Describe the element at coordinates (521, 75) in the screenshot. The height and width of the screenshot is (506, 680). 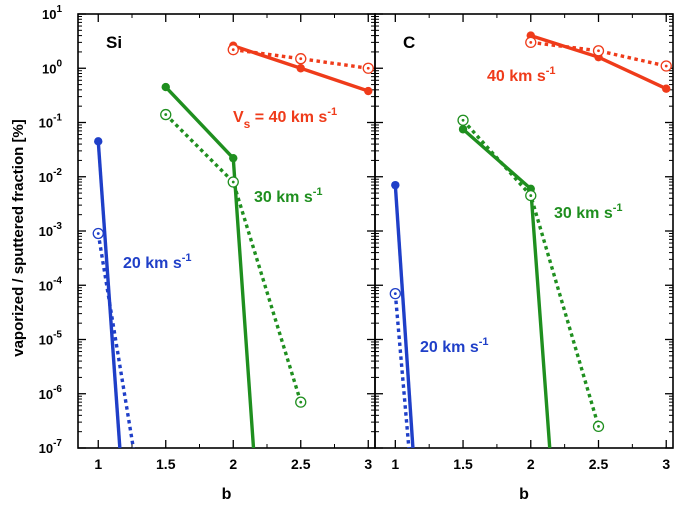
I see `series-annotation: 40 km s-1` at that location.